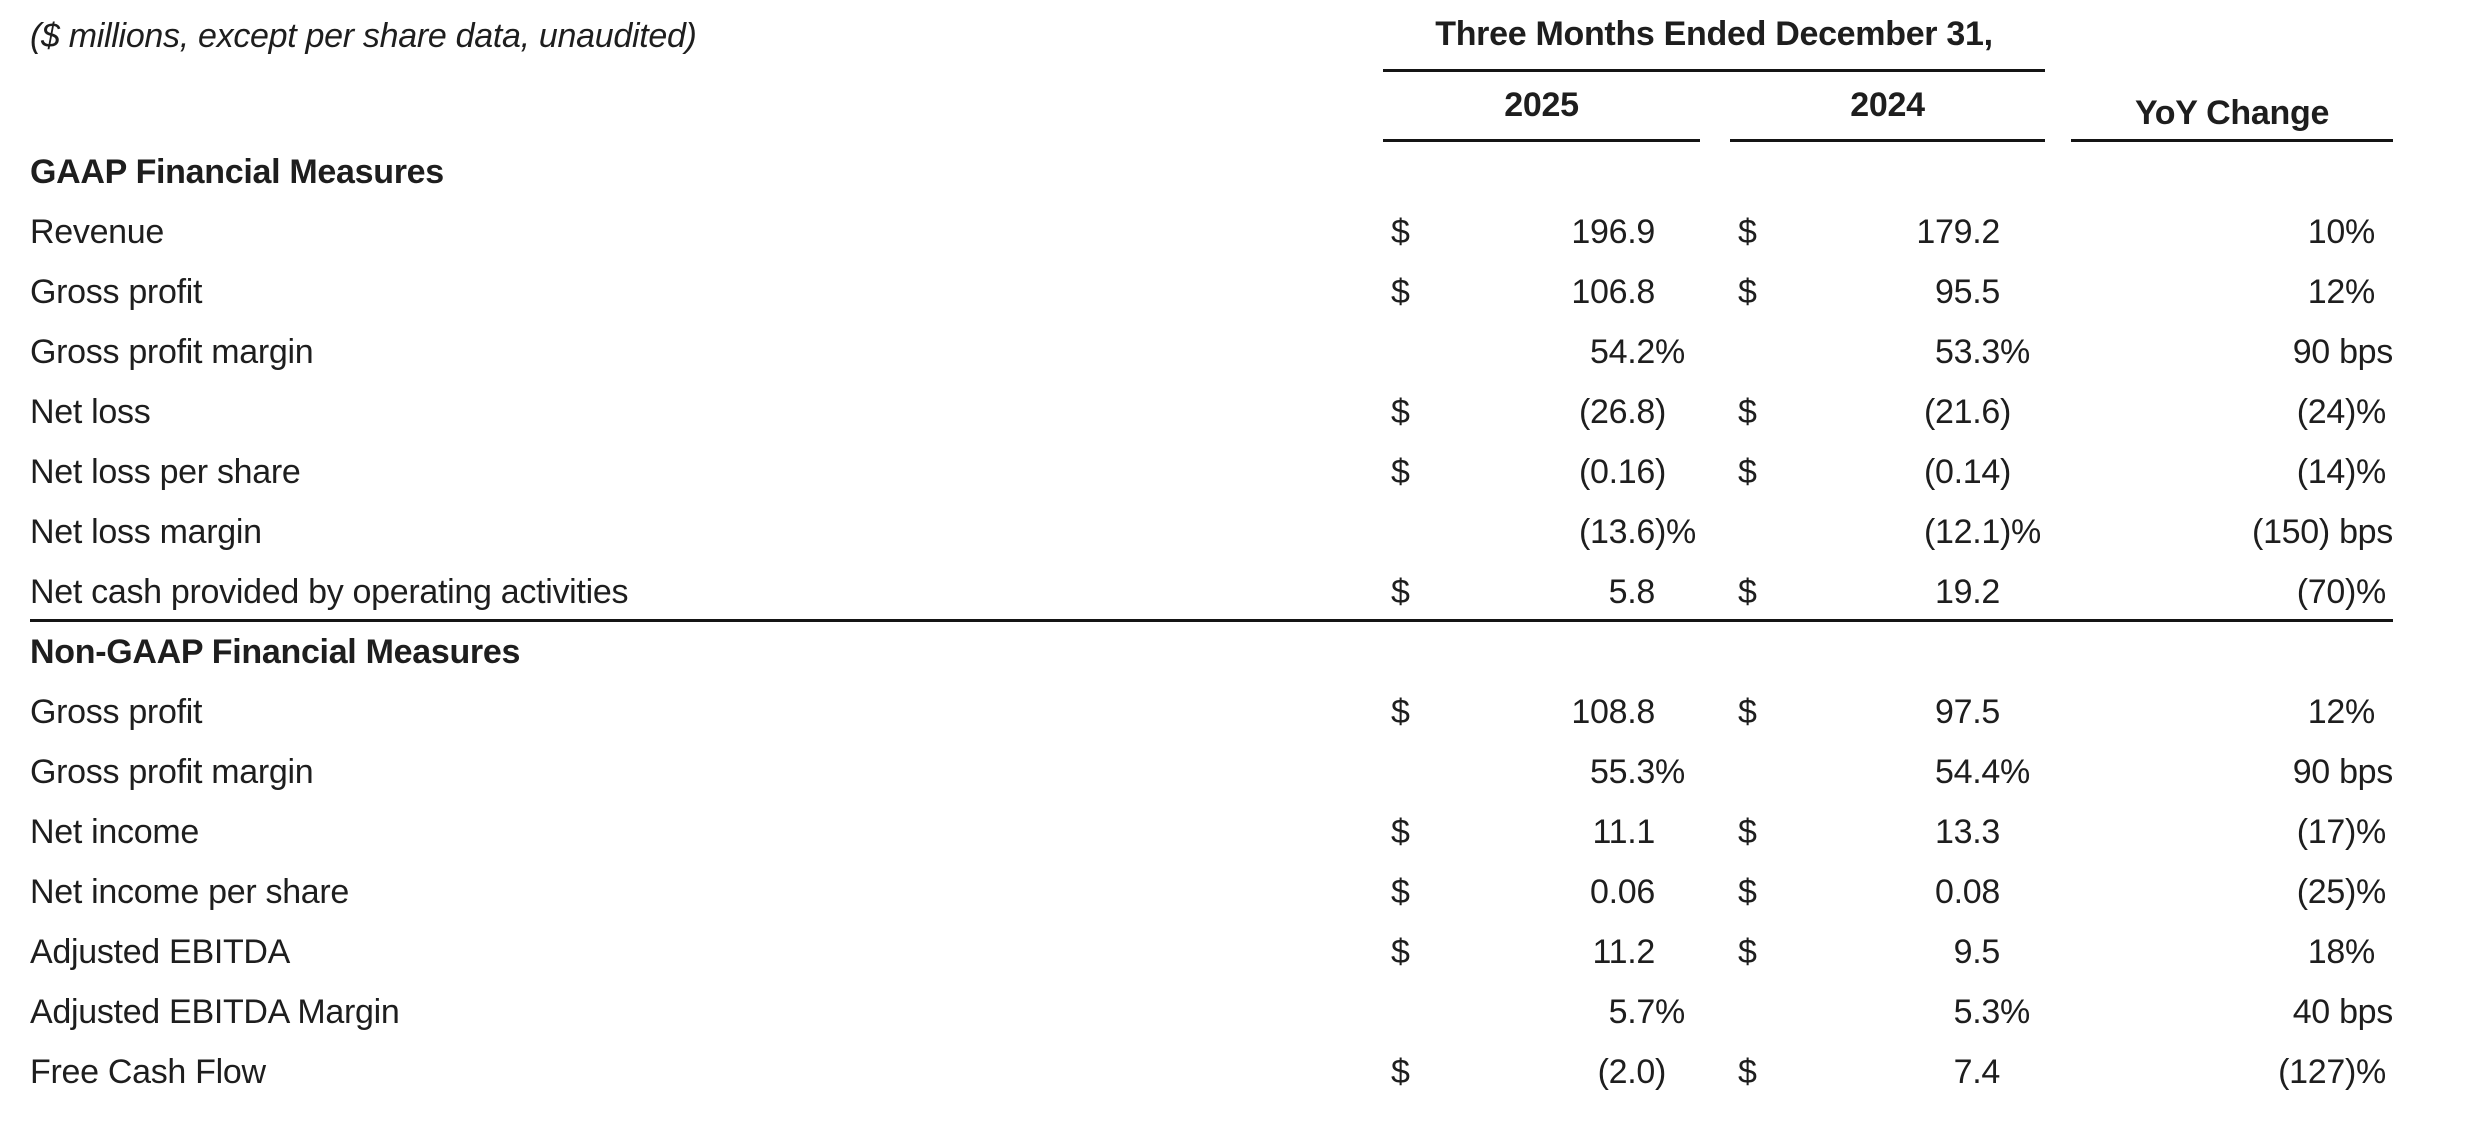 This screenshot has width=2470, height=1124. What do you see at coordinates (148, 1071) in the screenshot?
I see `row-label: Free Cash Flow` at bounding box center [148, 1071].